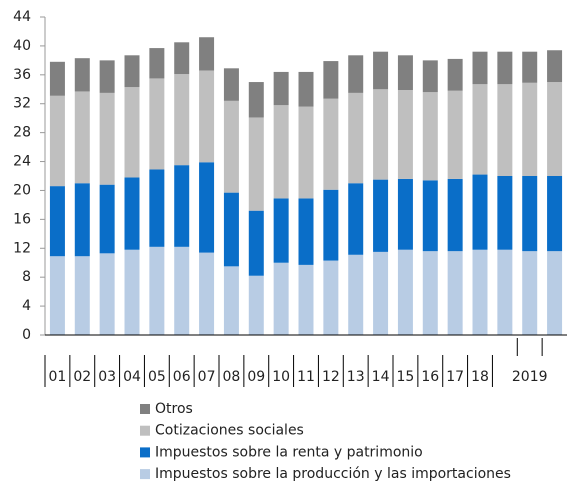 The image size is (567, 483). What do you see at coordinates (58, 377) in the screenshot?
I see `x-tick-label: 01` at bounding box center [58, 377].